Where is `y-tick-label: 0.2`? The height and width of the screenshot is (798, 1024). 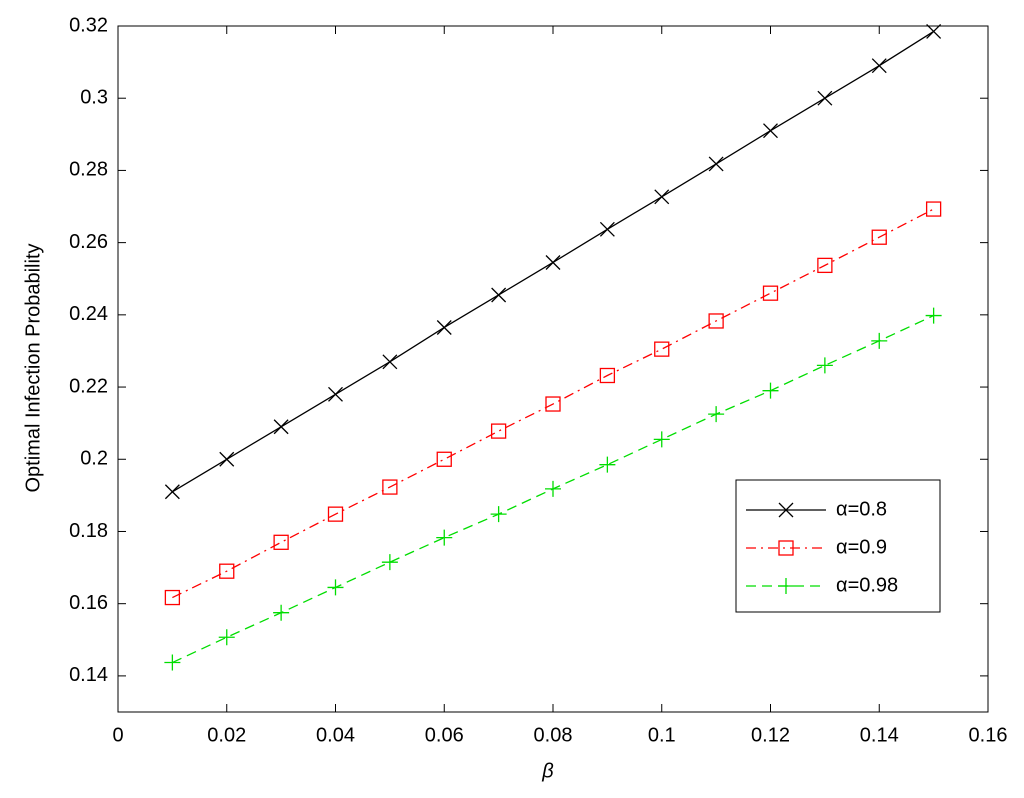
y-tick-label: 0.2 is located at coordinates (94, 459).